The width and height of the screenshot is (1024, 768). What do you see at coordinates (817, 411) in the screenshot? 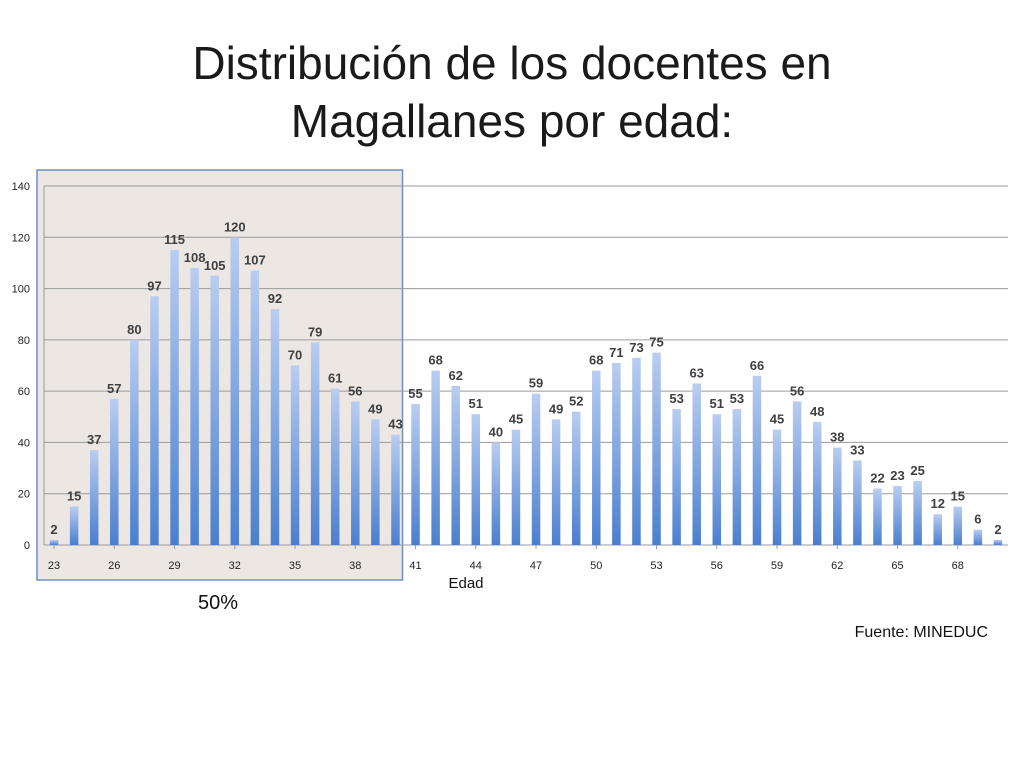
I see `data-label-age-61: 48` at bounding box center [817, 411].